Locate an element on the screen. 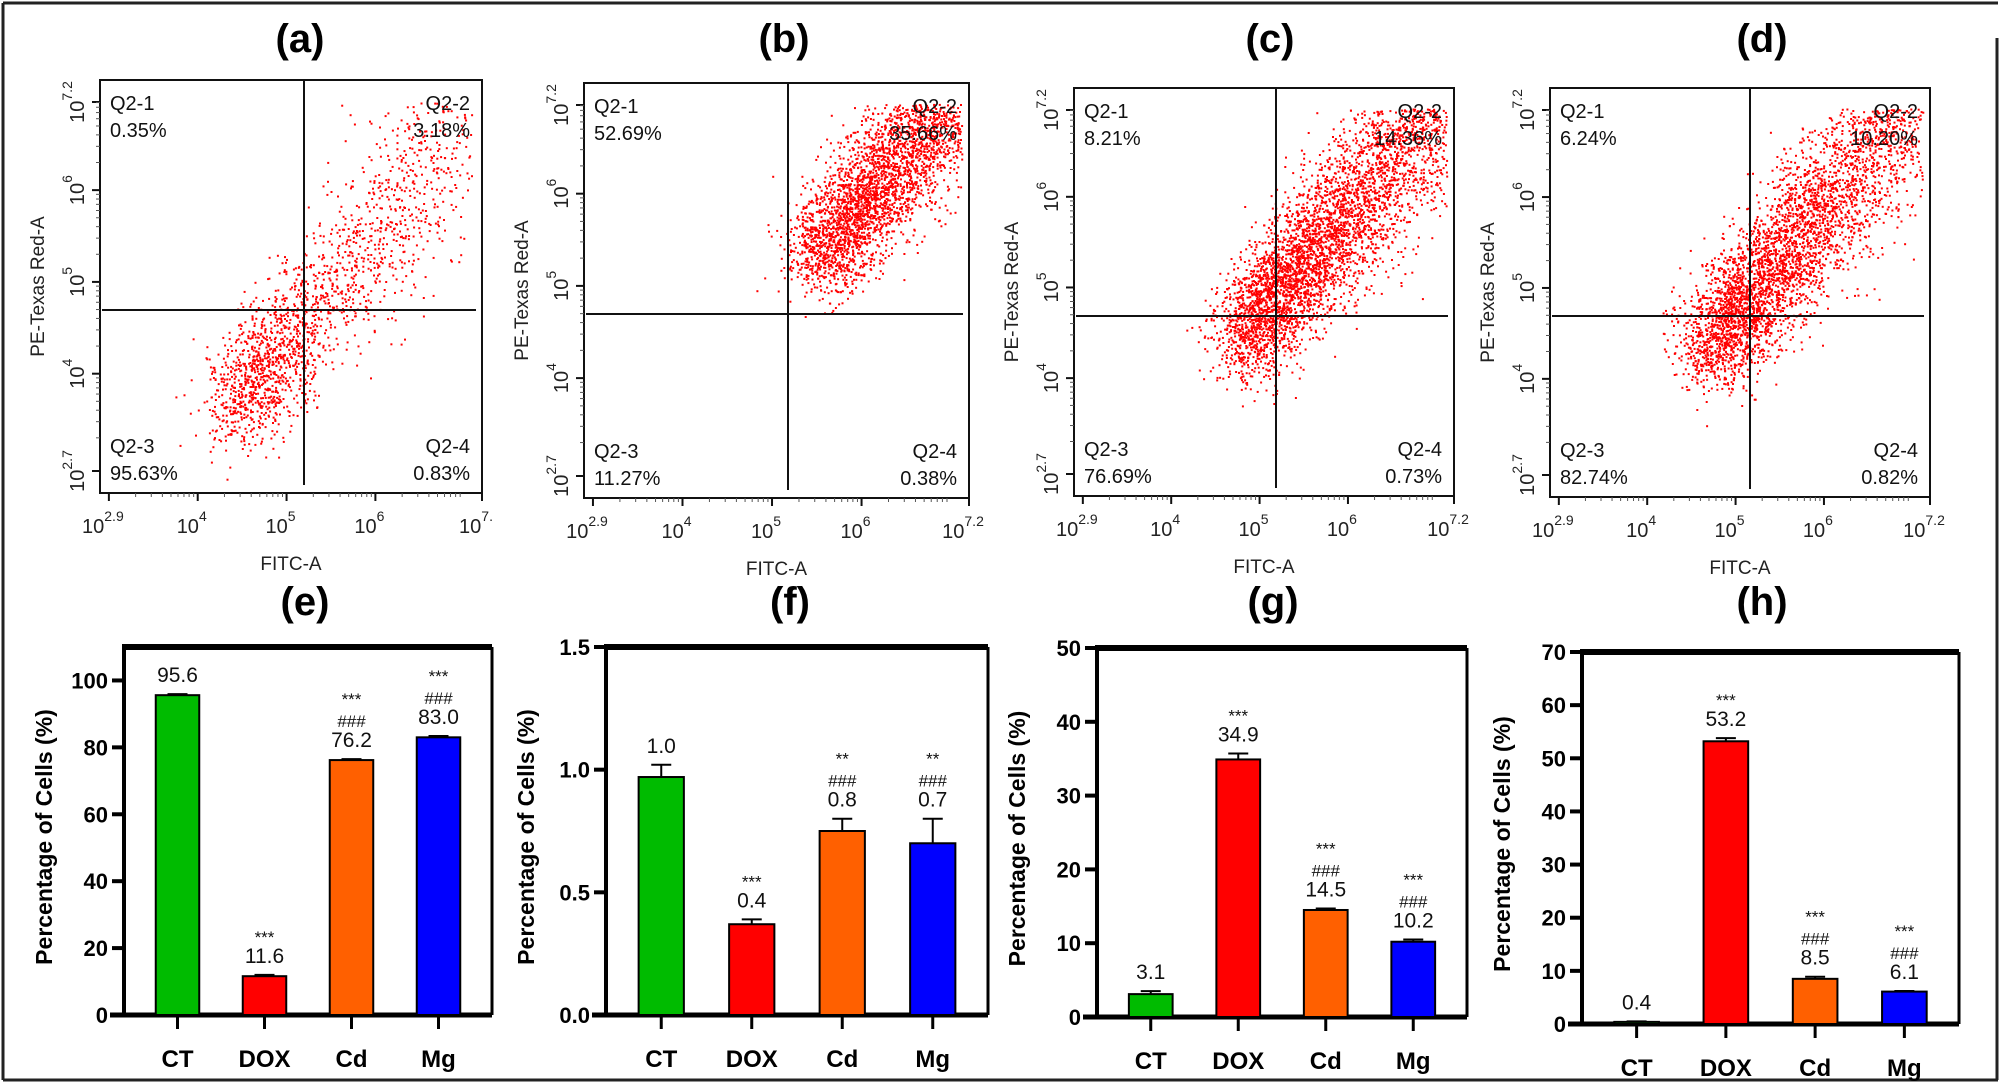 The image size is (2000, 1084). tick-exponent: 2.7 is located at coordinates (67, 460).